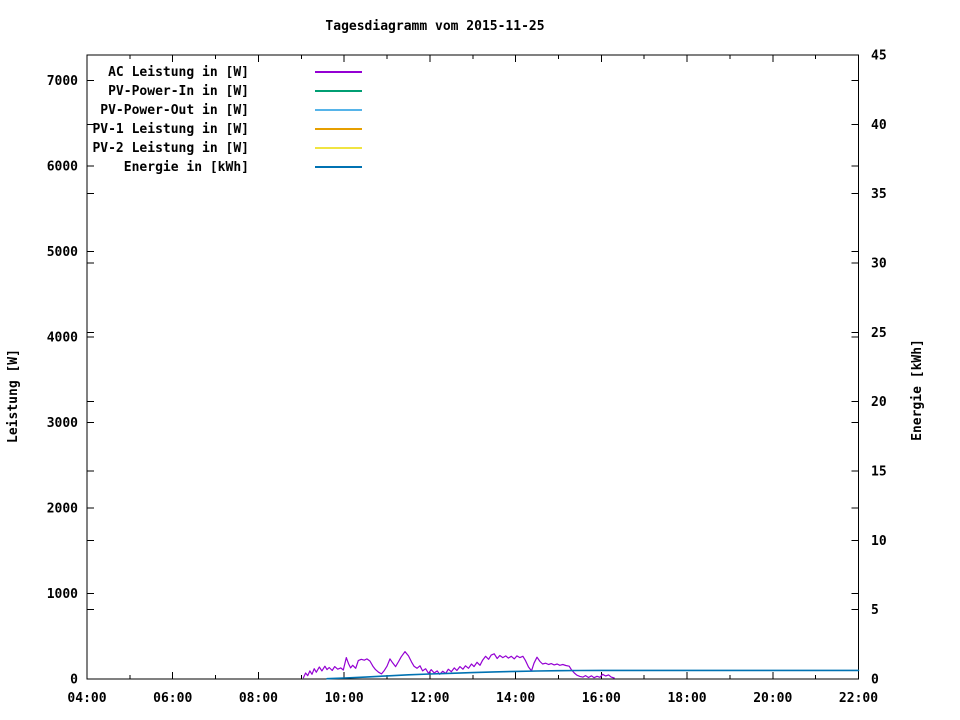  Describe the element at coordinates (429, 698) in the screenshot. I see `x-axis-tick-label: 12:00` at that location.